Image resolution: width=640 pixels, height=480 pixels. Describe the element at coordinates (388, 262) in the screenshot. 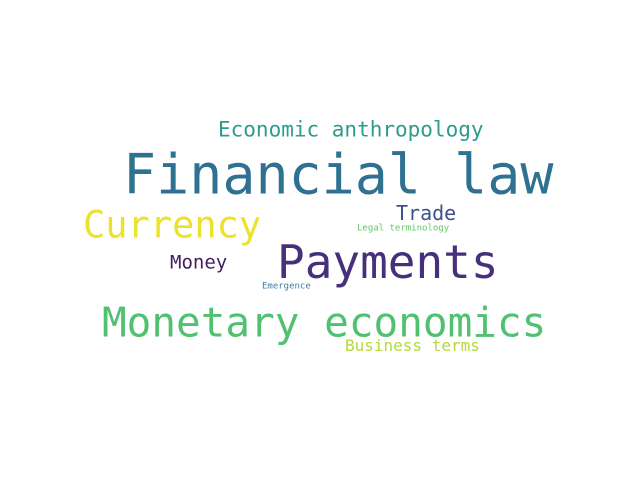

I see `word-payments: Payments` at that location.